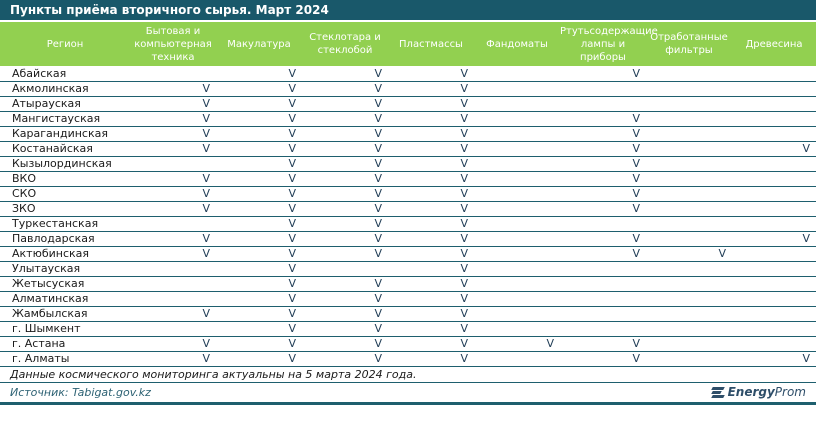  I want to click on table-row: Жетысуская V V V, so click(408, 284).